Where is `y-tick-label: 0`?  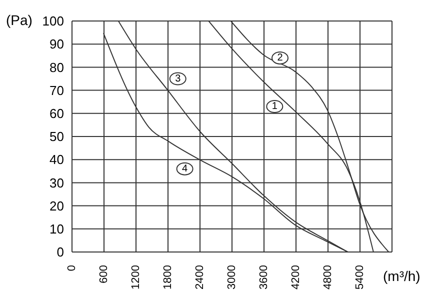
y-tick-label: 0 is located at coordinates (60, 252).